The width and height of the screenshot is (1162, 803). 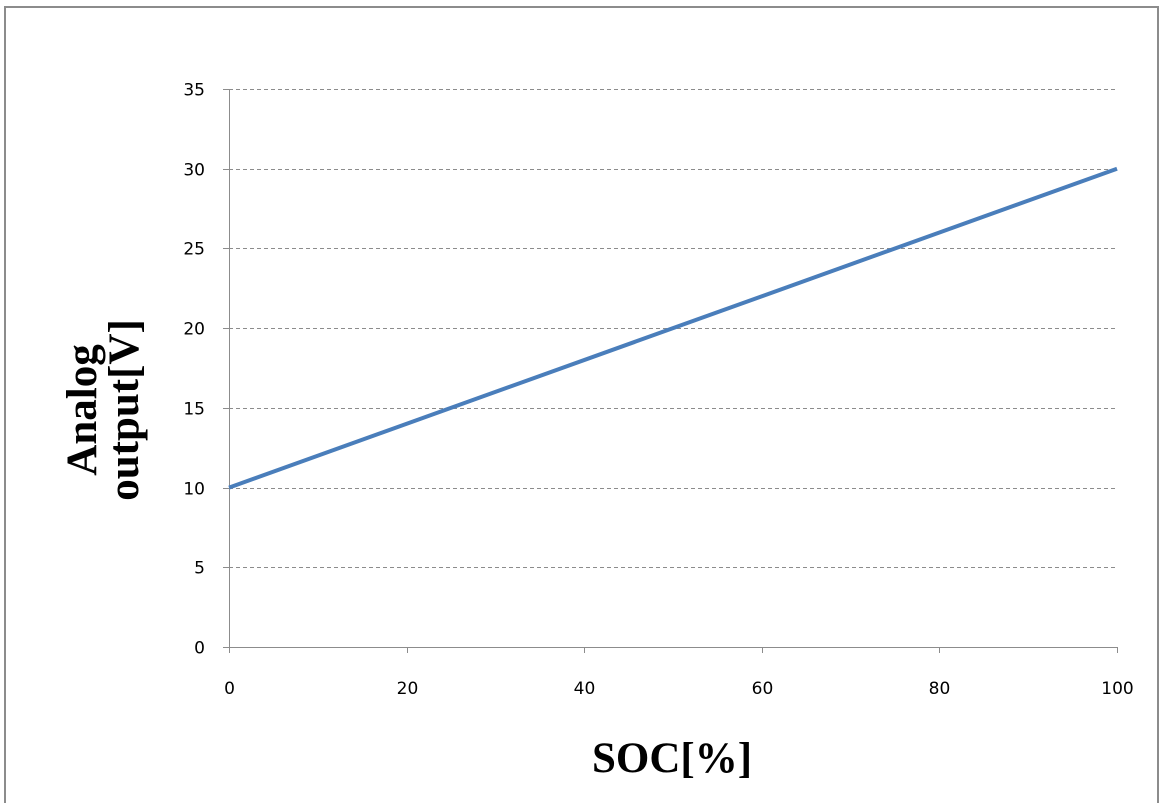 What do you see at coordinates (124, 410) in the screenshot?
I see `y-axis-title-line-2: output[V]` at bounding box center [124, 410].